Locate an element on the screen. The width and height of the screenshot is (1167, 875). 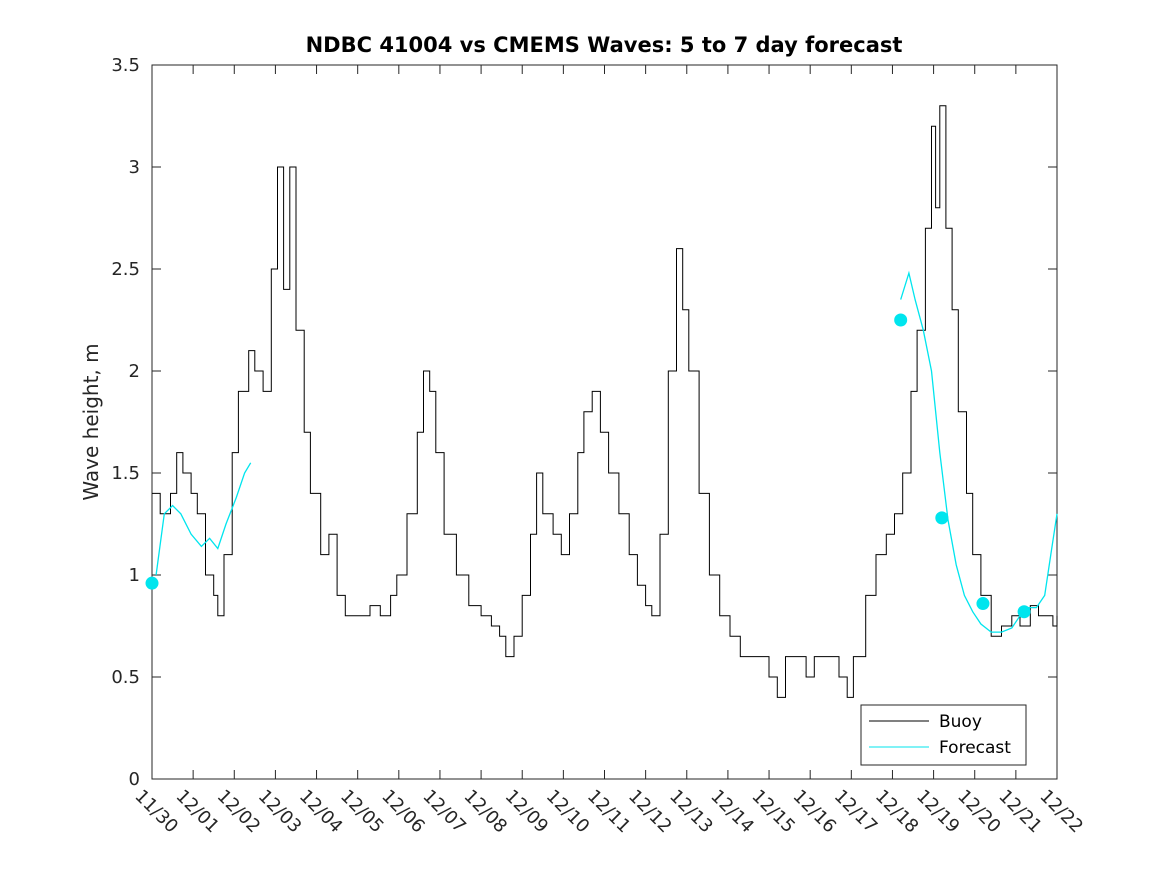
legend-box is located at coordinates (943, 735).